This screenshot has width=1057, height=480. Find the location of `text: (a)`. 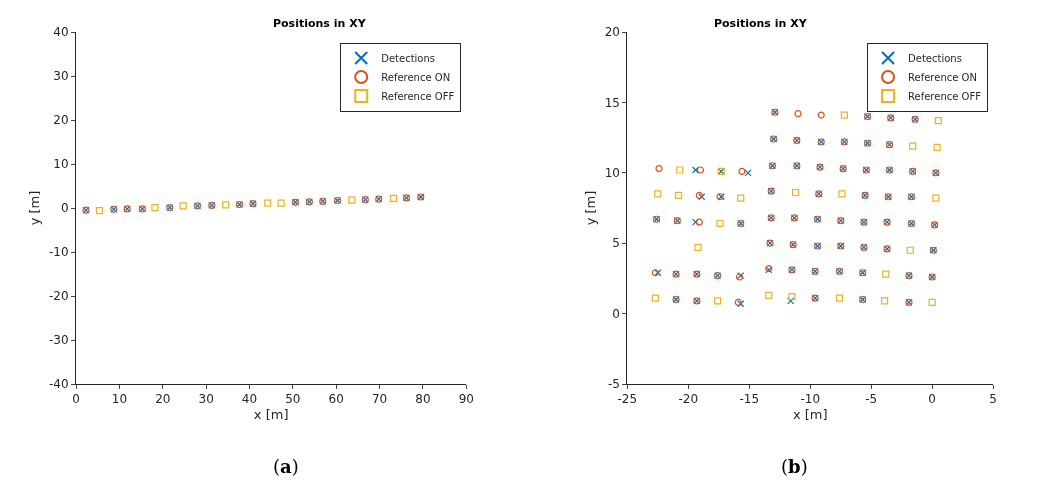

text: (a) is located at coordinates (286, 466).